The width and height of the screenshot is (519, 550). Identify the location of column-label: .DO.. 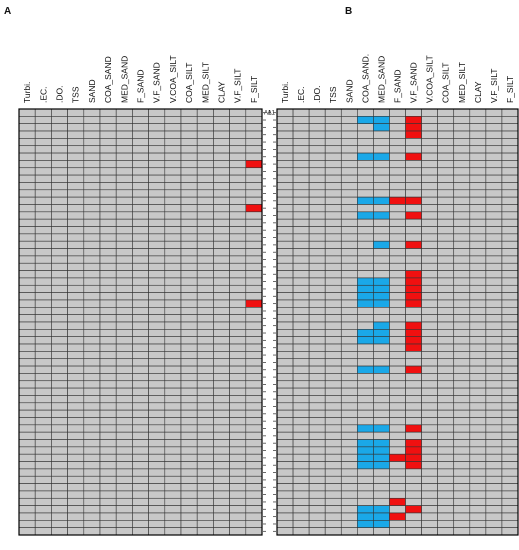
(317, 94).